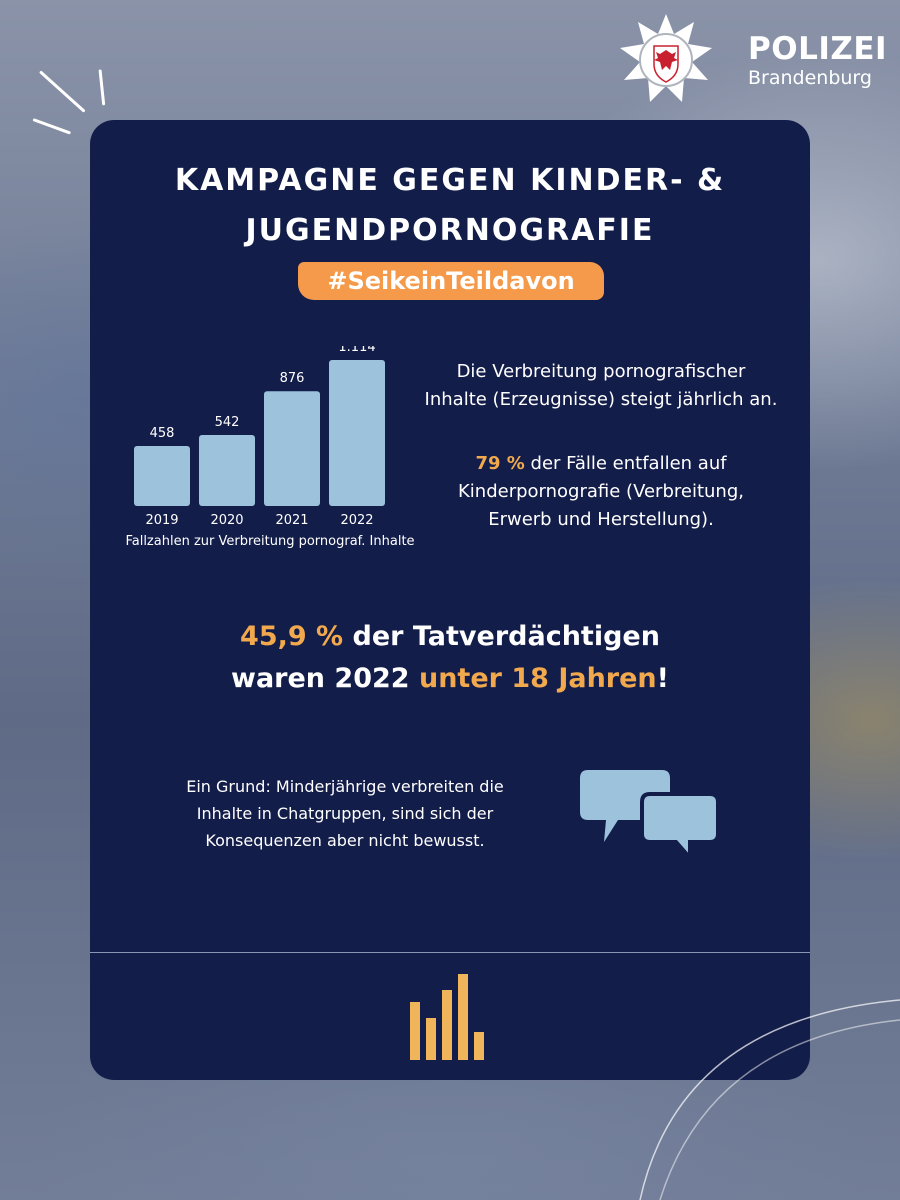  I want to click on headline-end: !, so click(662, 678).